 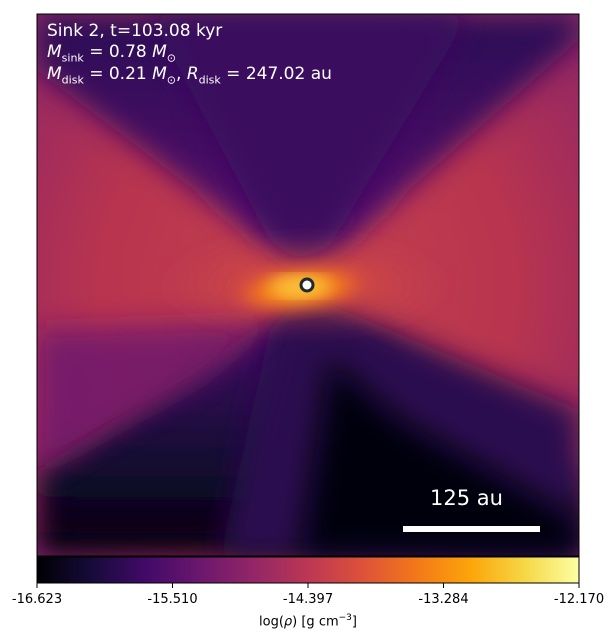 I want to click on title-sink-mass: Msink = 0.78 M⊙, so click(x=112, y=53).